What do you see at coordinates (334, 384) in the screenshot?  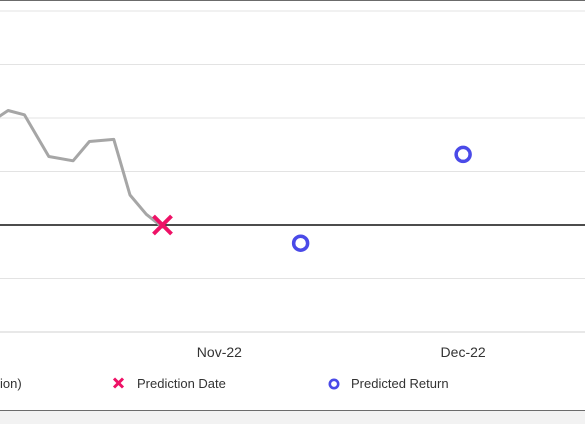 I see `circle-marker-icon` at bounding box center [334, 384].